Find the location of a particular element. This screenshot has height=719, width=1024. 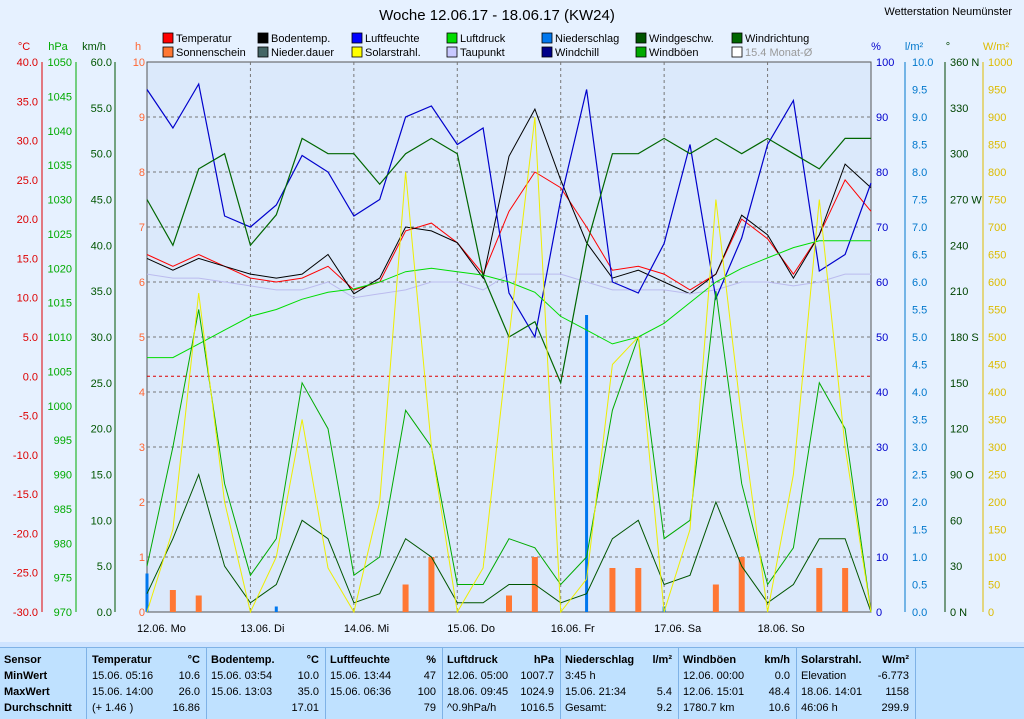

stats-cell-label: 1780.7 km is located at coordinates (709, 708).